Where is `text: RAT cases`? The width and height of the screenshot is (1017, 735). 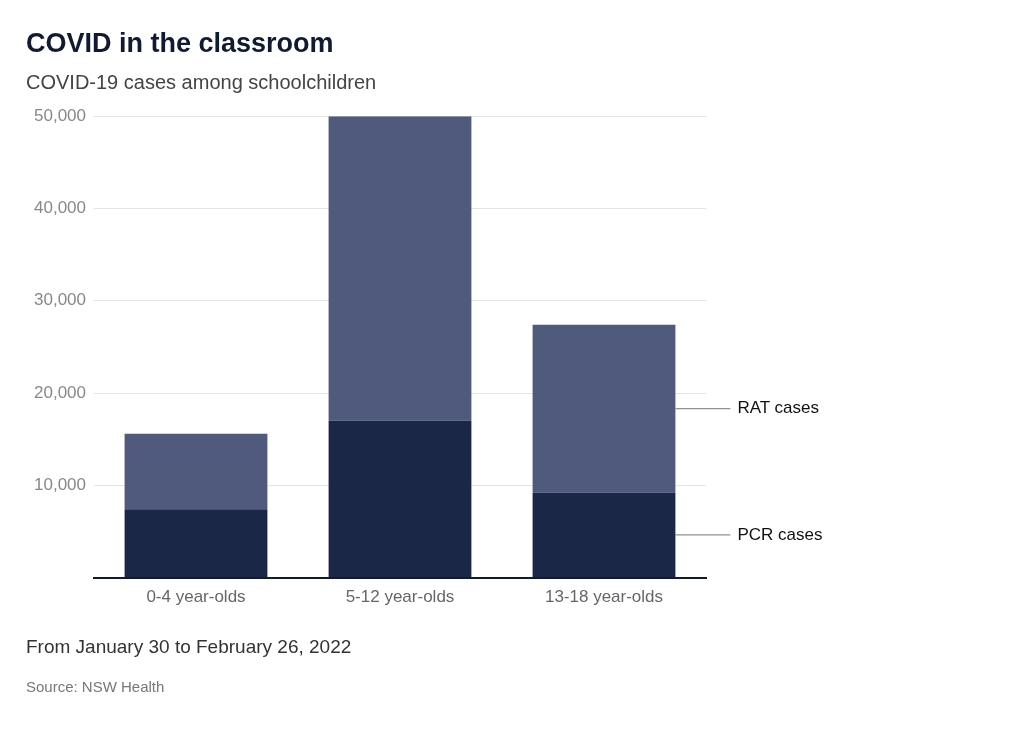
text: RAT cases is located at coordinates (778, 408).